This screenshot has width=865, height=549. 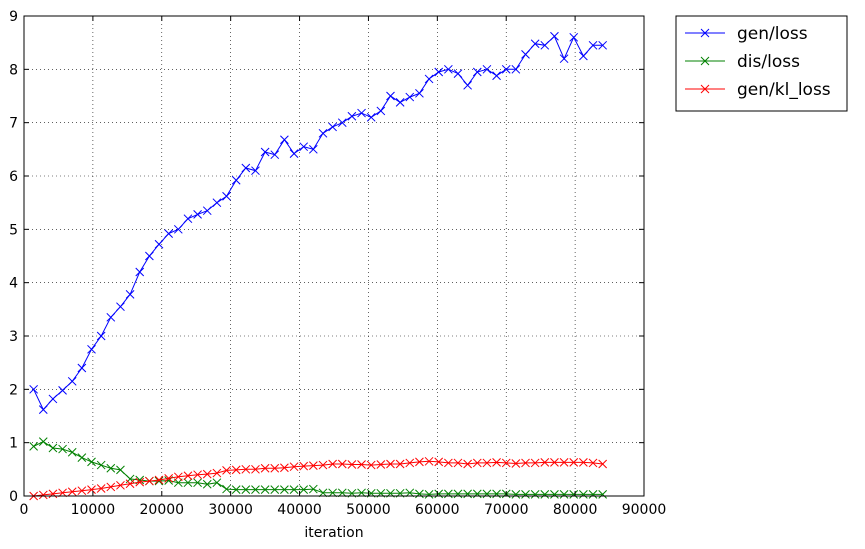 I want to click on y-tick-label: 8, so click(x=13, y=70).